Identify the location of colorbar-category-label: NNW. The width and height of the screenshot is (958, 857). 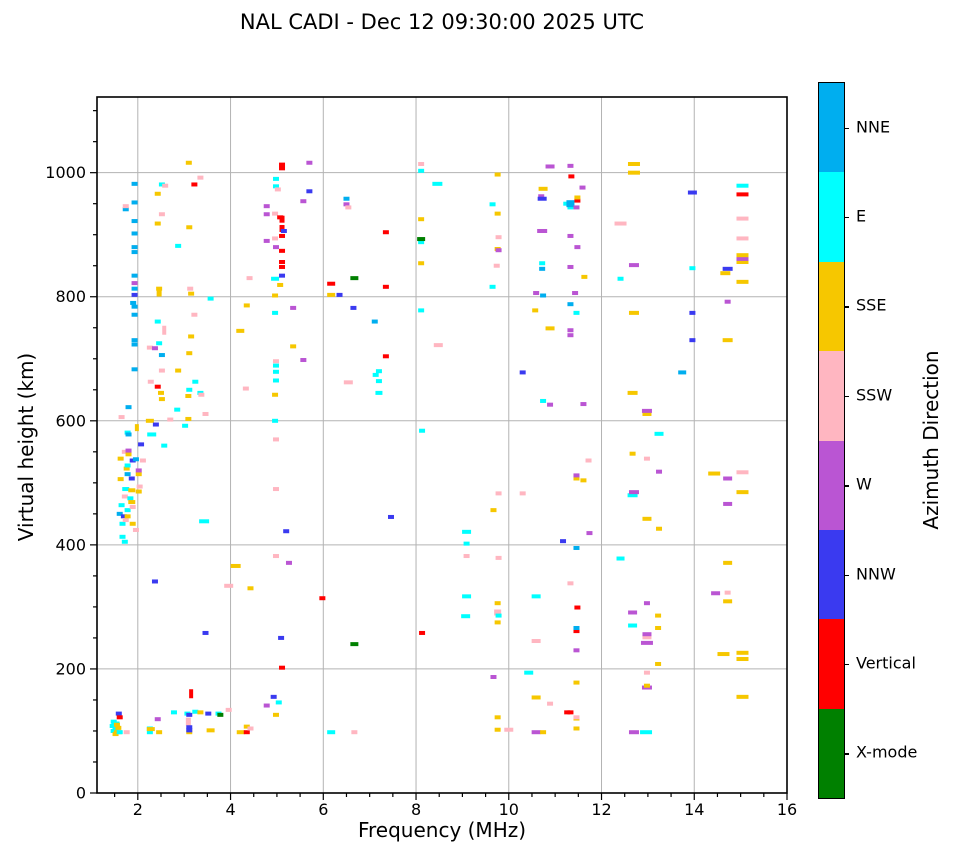
(876, 574).